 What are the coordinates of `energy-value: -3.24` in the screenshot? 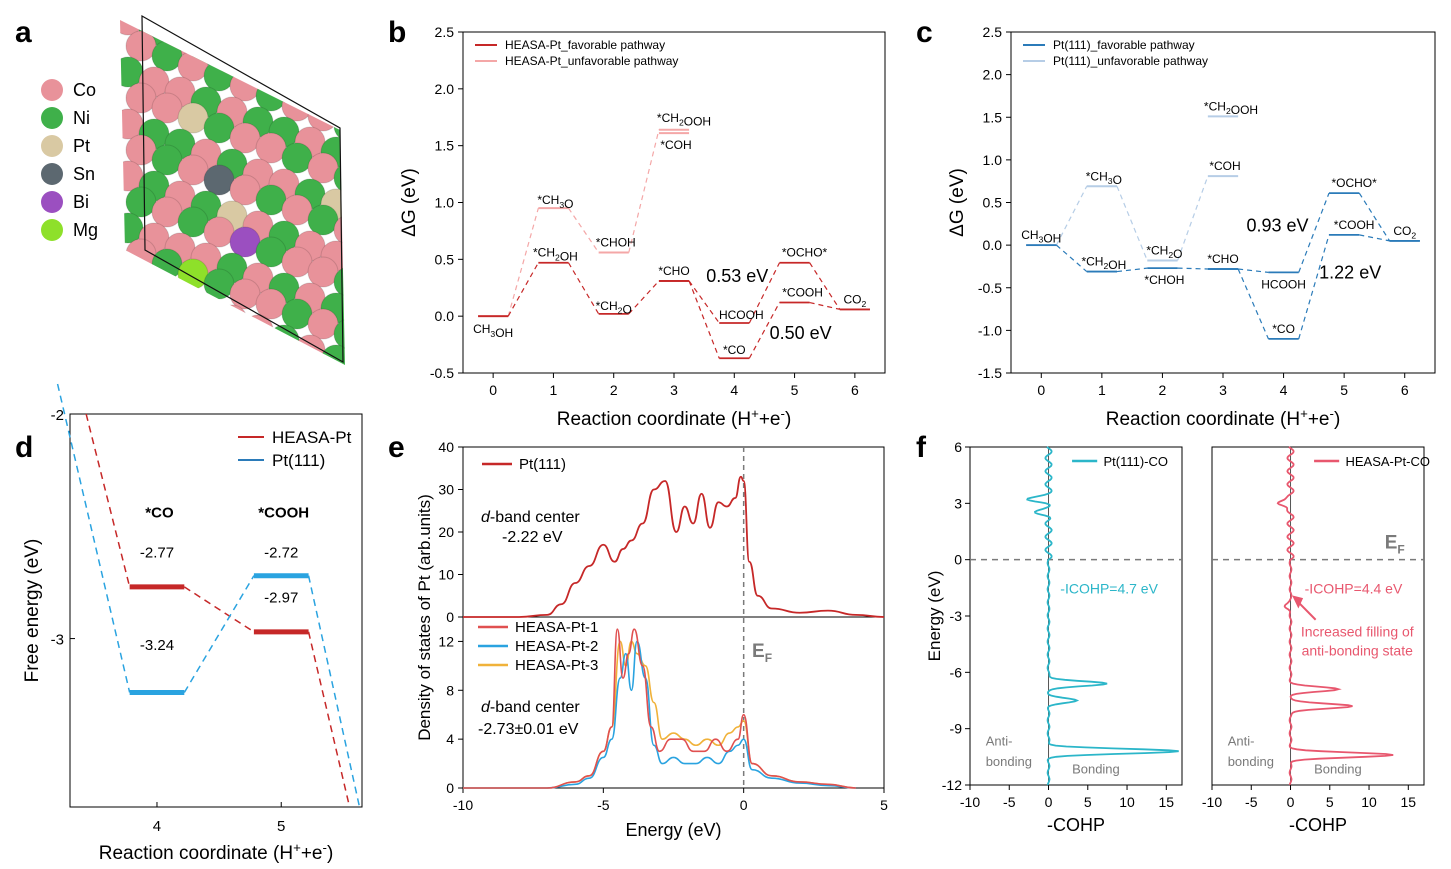 It's located at (157, 645).